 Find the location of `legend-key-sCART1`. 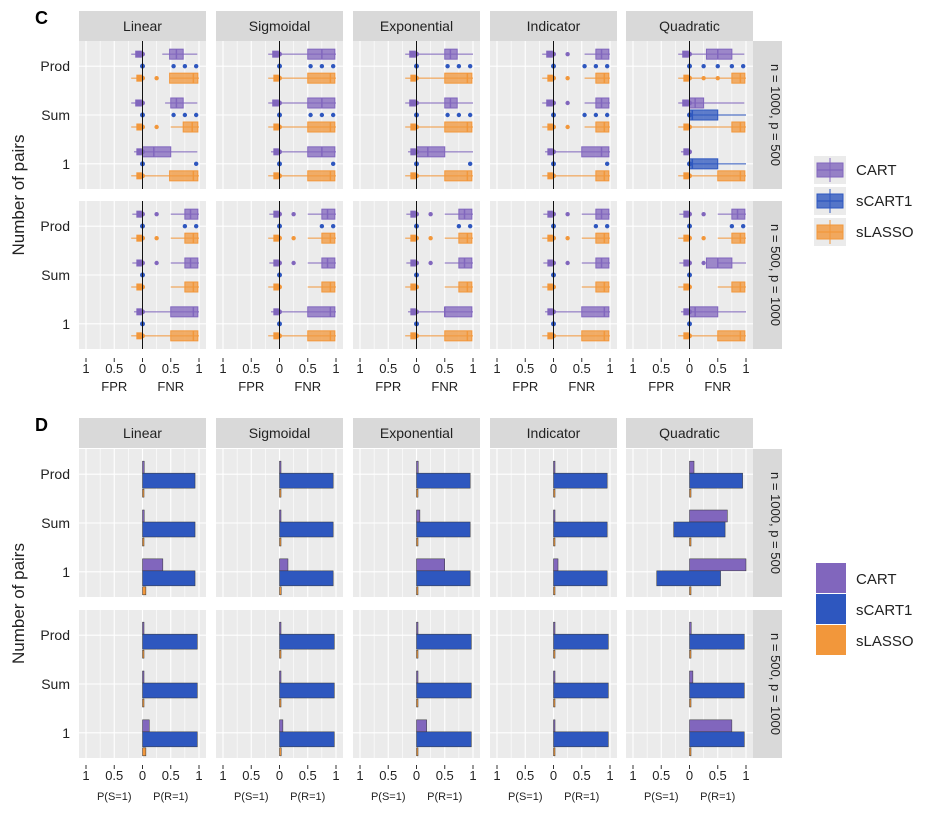

legend-key-sCART1 is located at coordinates (831, 609).